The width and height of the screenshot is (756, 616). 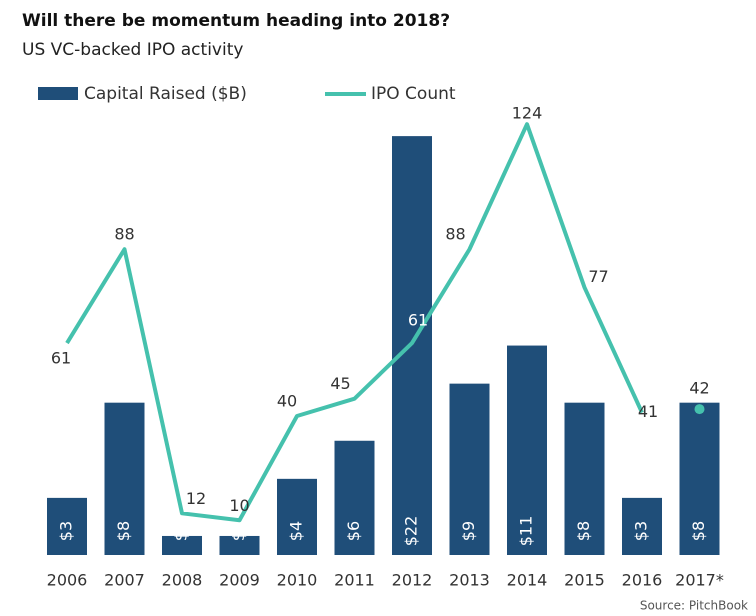 I want to click on line-value-label: 10, so click(x=239, y=505).